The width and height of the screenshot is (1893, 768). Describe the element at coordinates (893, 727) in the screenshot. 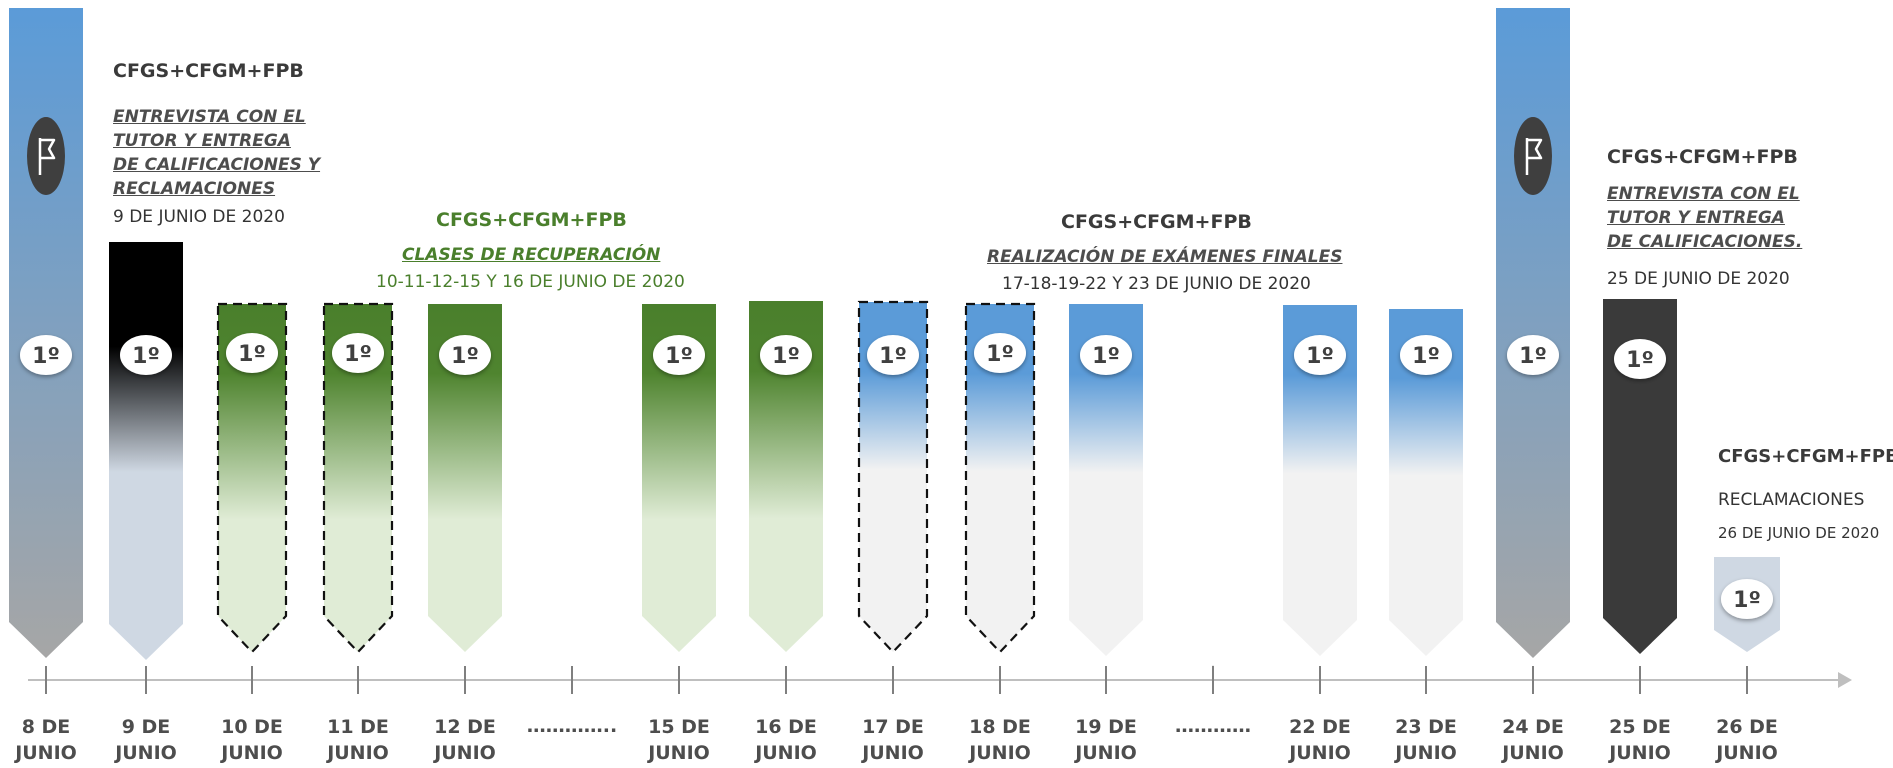

I see `date-label-day: 17 DE` at that location.